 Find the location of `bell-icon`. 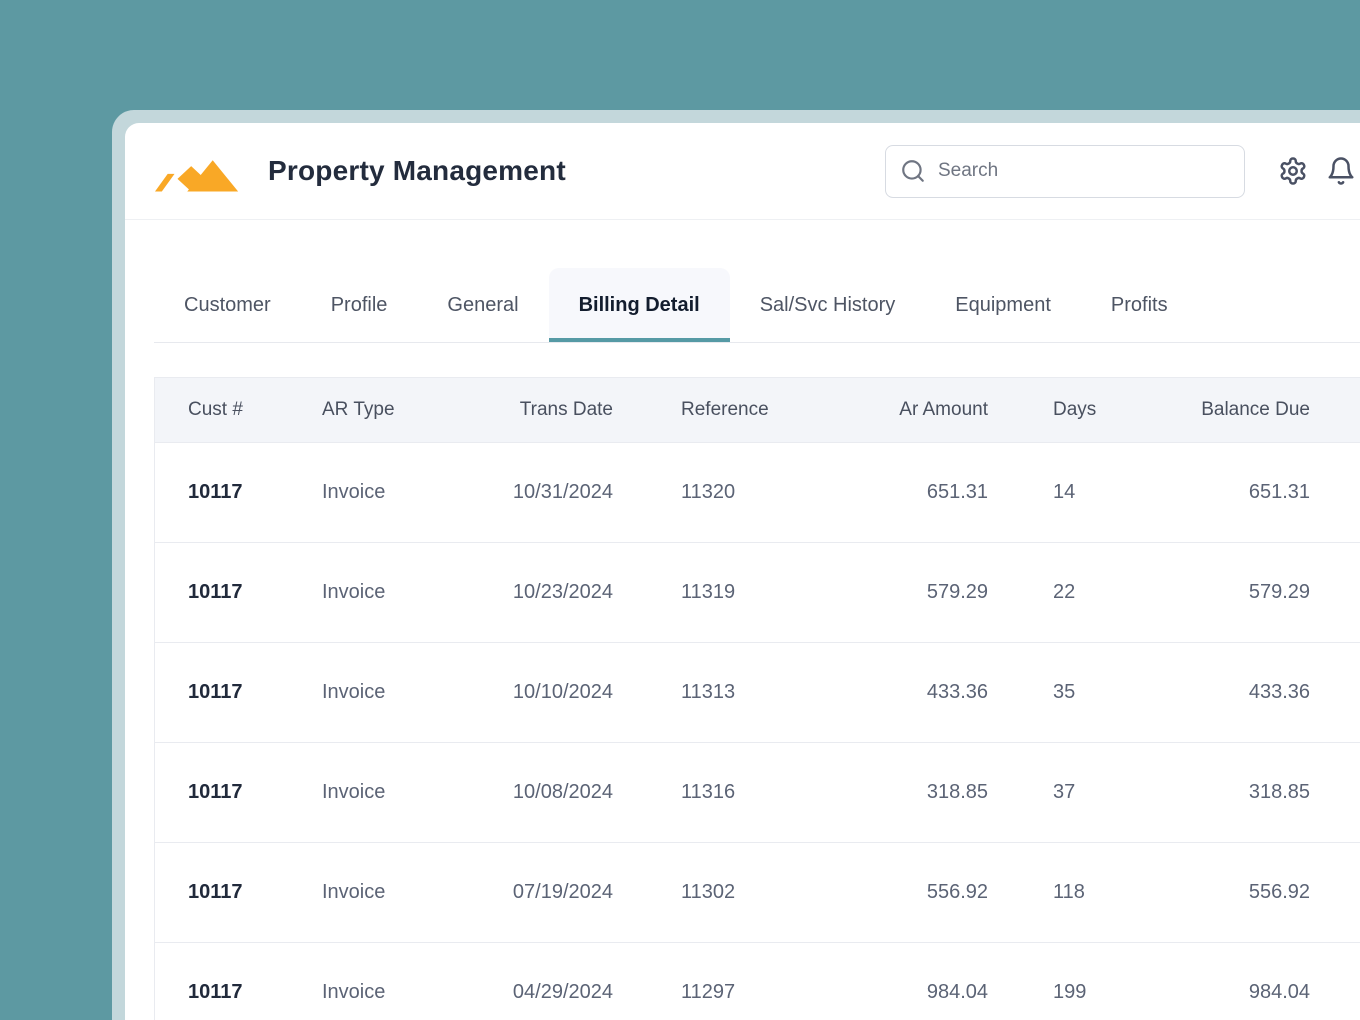

bell-icon is located at coordinates (1341, 171).